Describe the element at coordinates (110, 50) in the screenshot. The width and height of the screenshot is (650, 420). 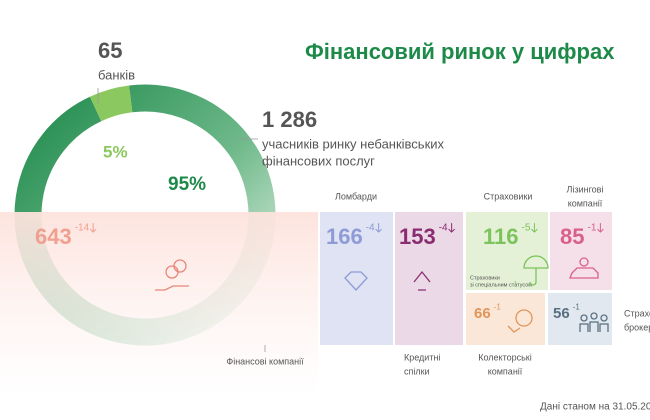
I see `banks-count: 65` at that location.